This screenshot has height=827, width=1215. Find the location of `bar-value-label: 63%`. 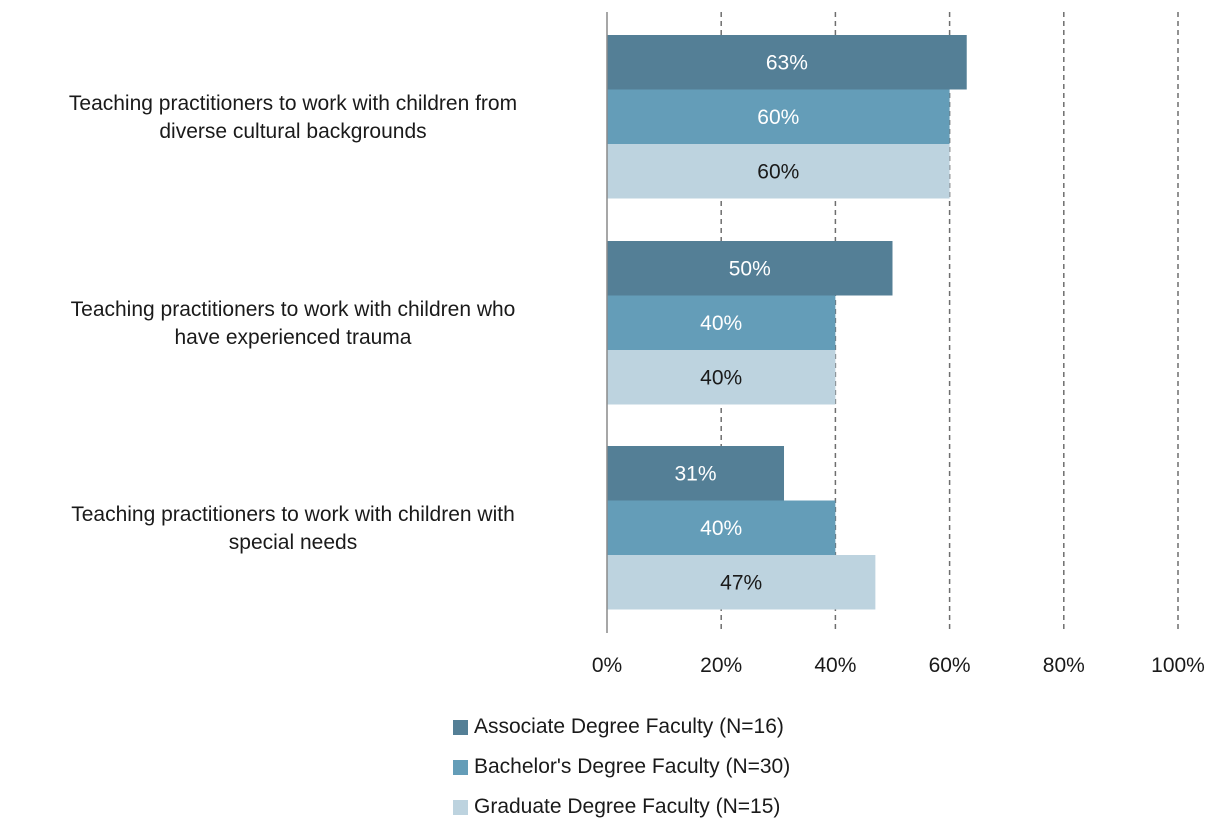

bar-value-label: 63% is located at coordinates (787, 62).